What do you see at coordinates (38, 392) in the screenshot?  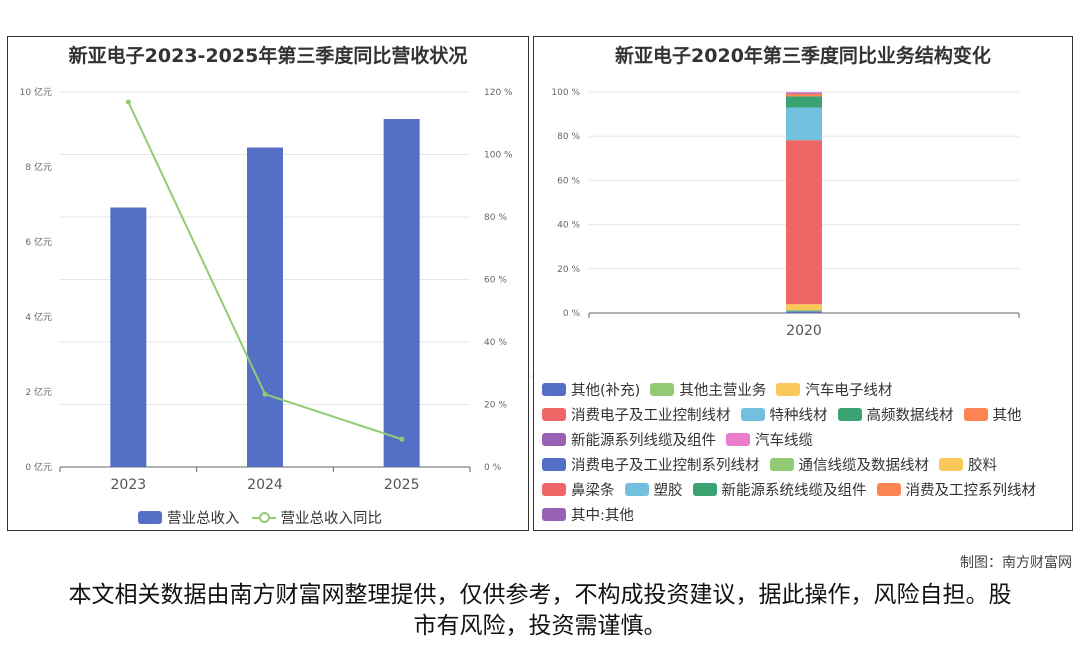 I see `y-left-tick-label: 2 亿元` at bounding box center [38, 392].